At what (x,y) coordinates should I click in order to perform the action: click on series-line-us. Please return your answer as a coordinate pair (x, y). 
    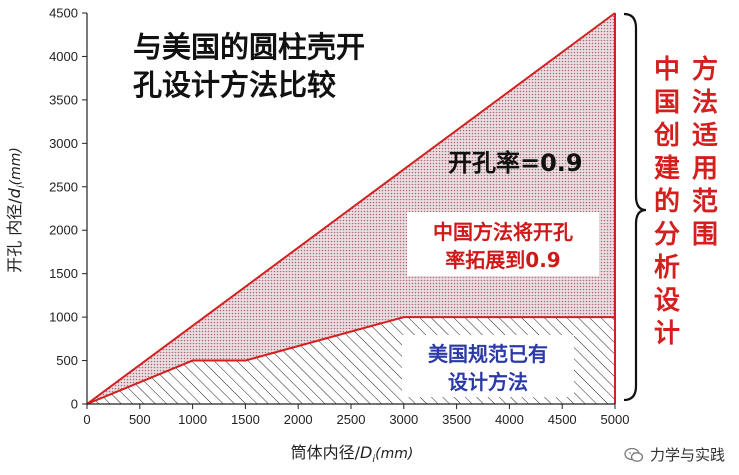
    Looking at the image, I should click on (350, 360).